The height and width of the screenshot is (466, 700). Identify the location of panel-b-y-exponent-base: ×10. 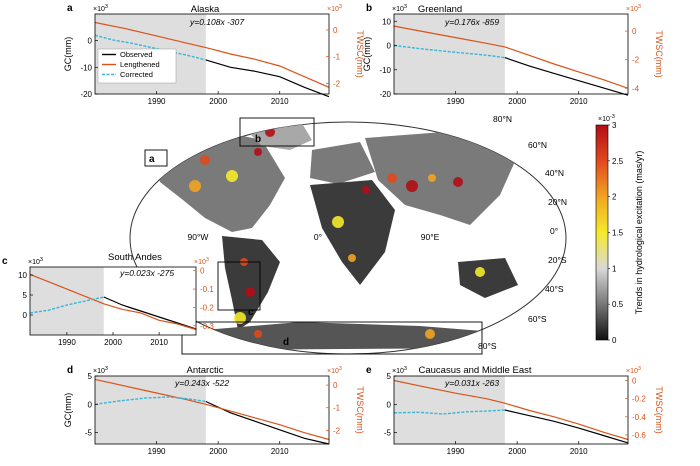
(398, 9).